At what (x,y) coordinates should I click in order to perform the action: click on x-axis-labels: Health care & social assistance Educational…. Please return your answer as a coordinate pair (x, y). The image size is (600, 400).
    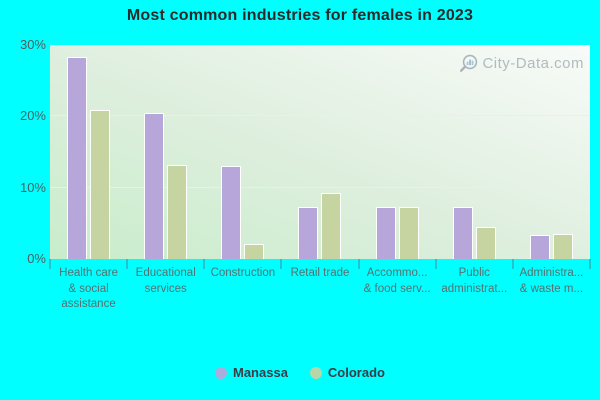
    Looking at the image, I should click on (320, 289).